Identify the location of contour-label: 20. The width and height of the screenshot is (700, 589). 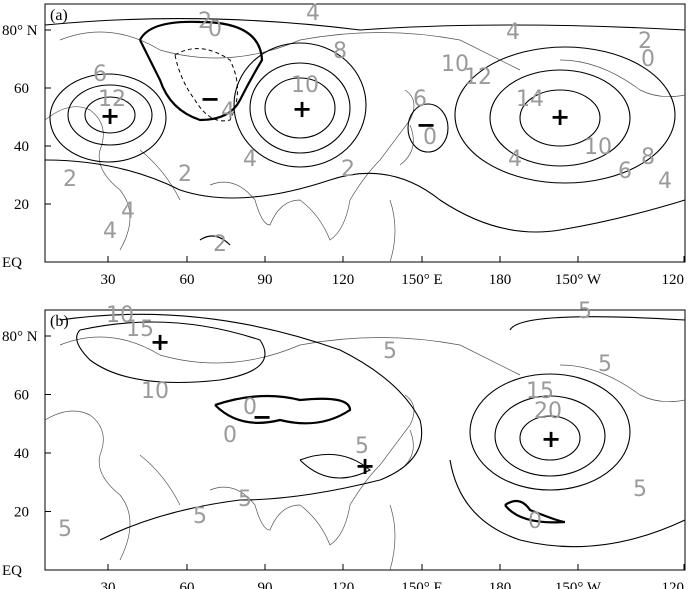
(548, 411).